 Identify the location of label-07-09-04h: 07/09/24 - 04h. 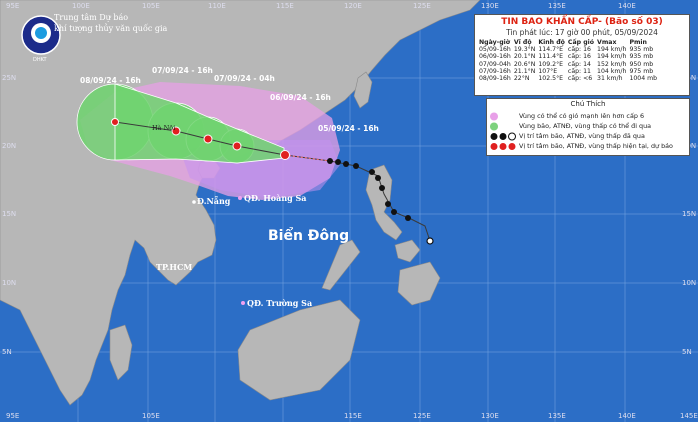
(244, 78).